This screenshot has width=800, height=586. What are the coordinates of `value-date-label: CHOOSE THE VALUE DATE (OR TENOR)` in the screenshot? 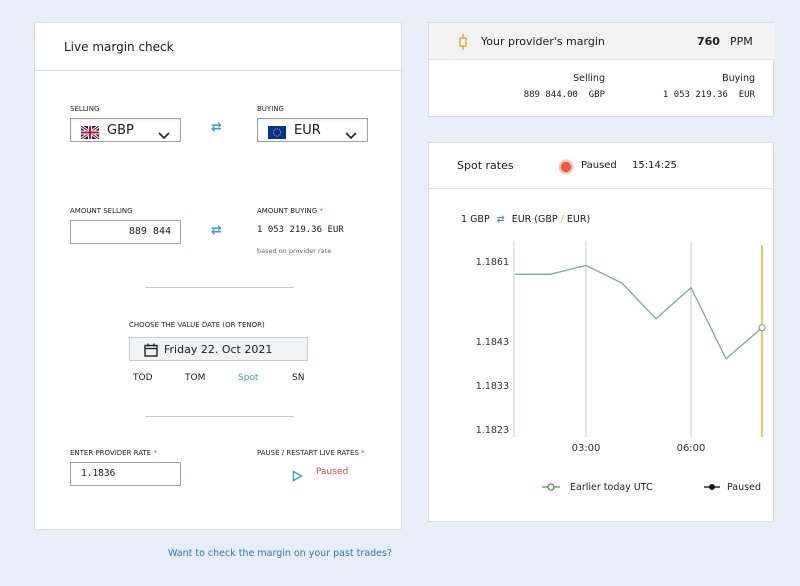 It's located at (197, 325).